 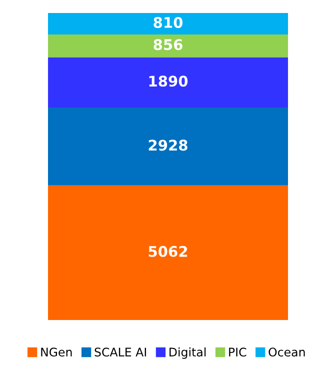 What do you see at coordinates (286, 352) in the screenshot?
I see `legend-label: Ocean` at bounding box center [286, 352].